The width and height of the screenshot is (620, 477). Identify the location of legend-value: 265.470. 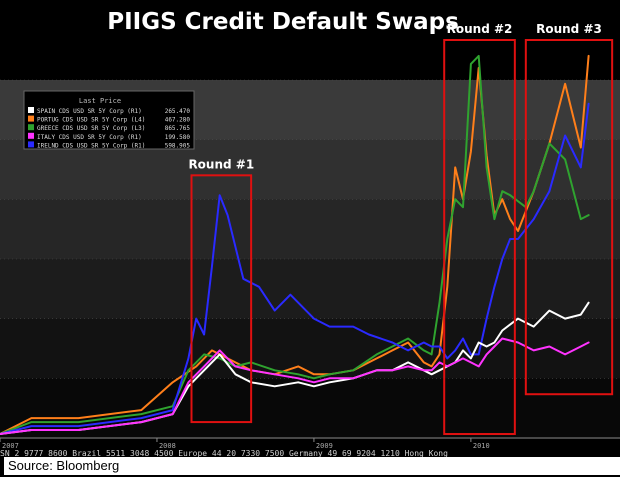
(178, 111).